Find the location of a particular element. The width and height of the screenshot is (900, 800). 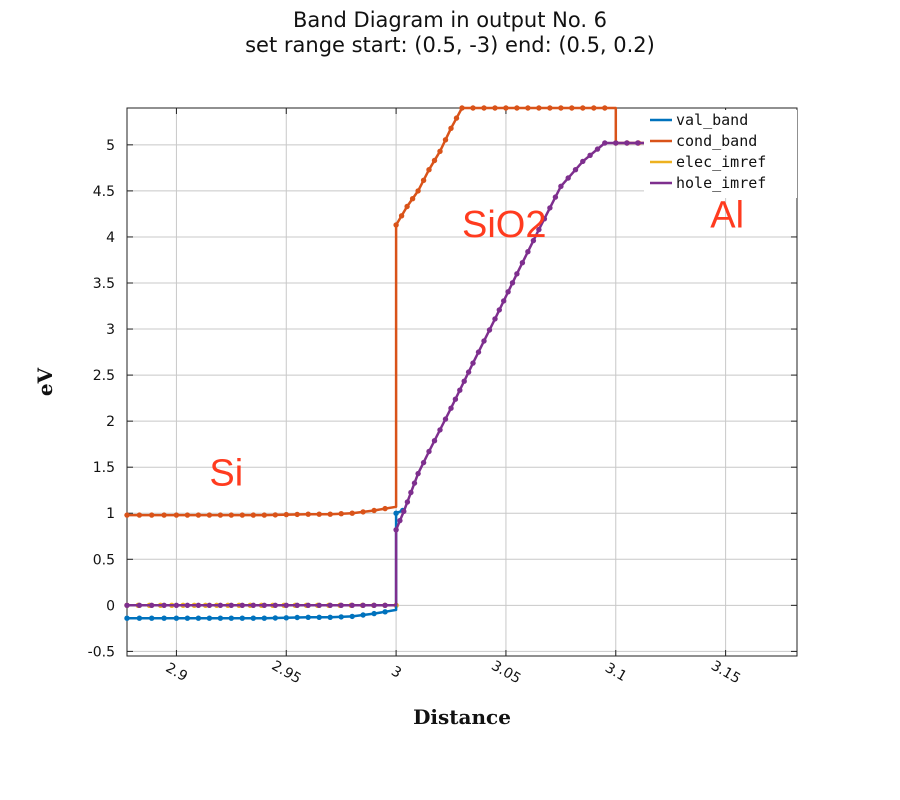

y-tick-label: 4 is located at coordinates (110, 238).